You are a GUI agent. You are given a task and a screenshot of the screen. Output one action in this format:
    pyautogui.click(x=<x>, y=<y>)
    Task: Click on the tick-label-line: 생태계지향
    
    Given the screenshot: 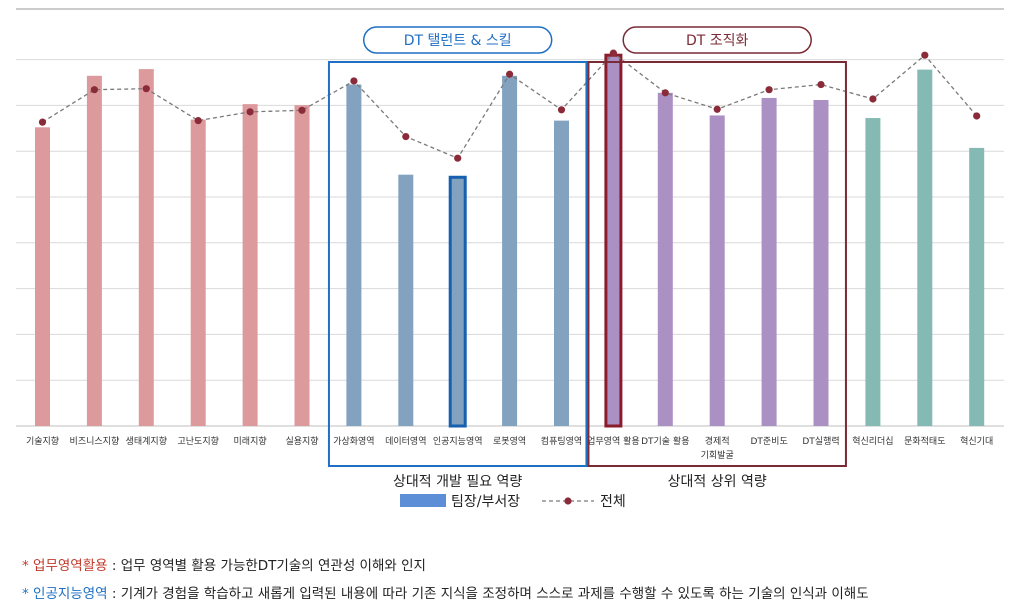 What is the action you would take?
    pyautogui.click(x=146, y=441)
    